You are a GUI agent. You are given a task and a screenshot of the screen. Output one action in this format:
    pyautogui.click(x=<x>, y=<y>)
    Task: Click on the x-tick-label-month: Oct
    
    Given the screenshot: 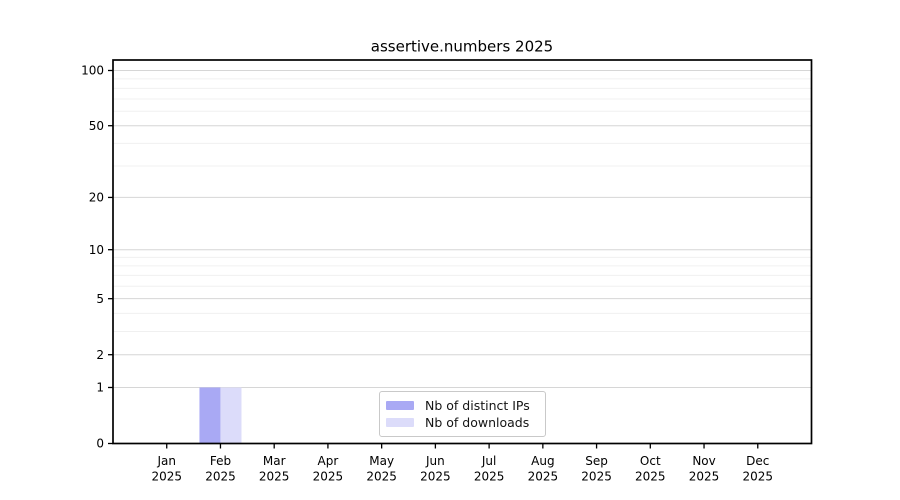 What is the action you would take?
    pyautogui.click(x=650, y=461)
    